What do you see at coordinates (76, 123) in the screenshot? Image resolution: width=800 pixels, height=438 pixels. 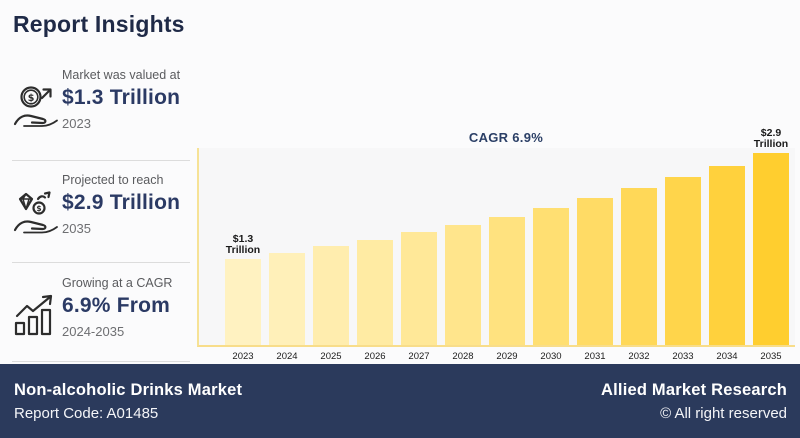 I see `stat-period: 2023` at bounding box center [76, 123].